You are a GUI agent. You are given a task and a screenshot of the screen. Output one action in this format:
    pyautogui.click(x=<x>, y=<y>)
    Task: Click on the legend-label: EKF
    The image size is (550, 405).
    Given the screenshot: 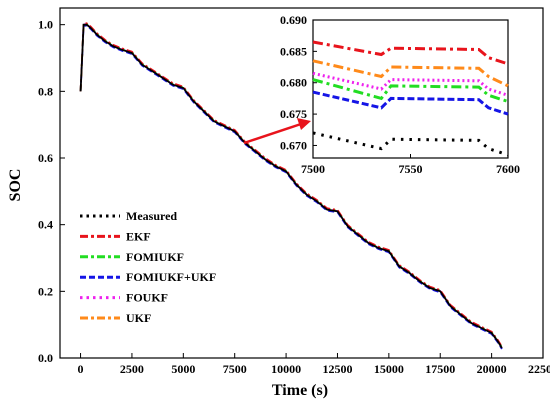 What is the action you would take?
    pyautogui.click(x=138, y=236)
    